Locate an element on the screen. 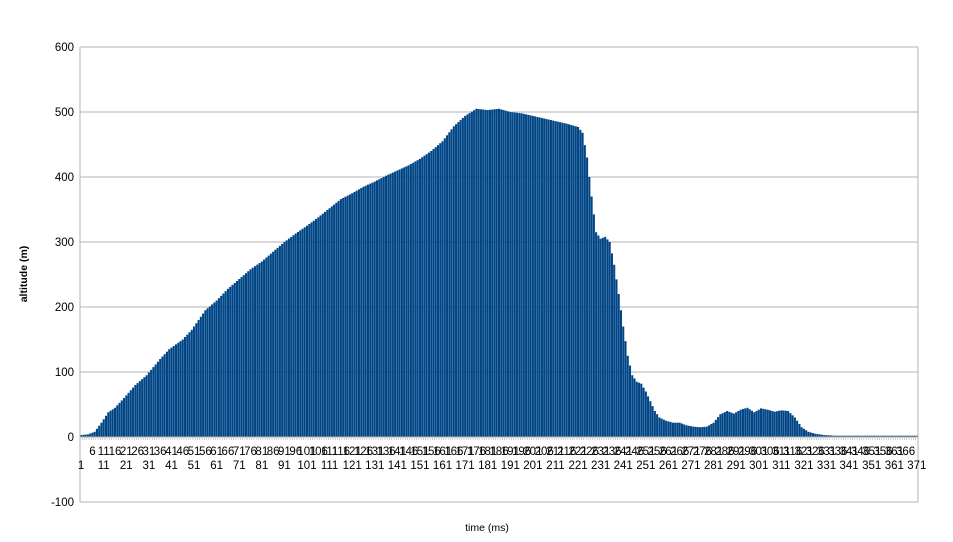 The image size is (953, 542). y-tick-label: 600 is located at coordinates (64, 48).